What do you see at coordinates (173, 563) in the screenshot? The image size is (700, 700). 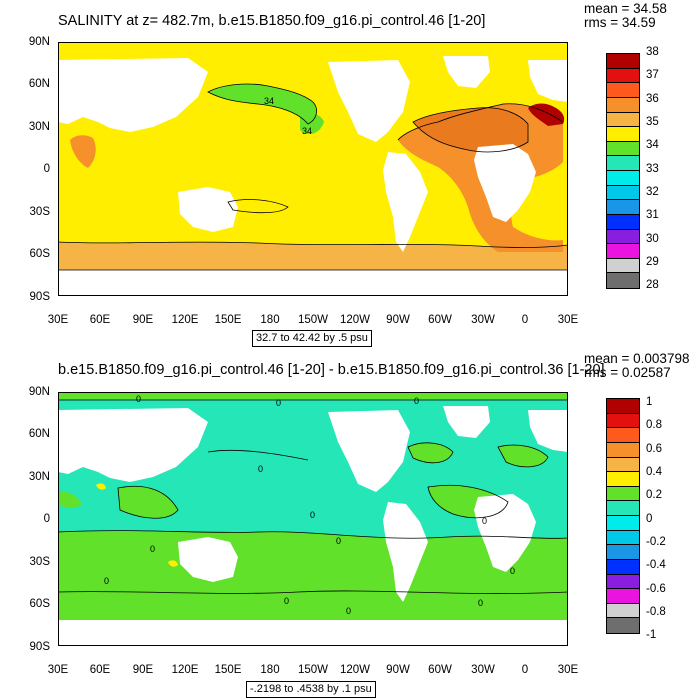 I see `local-maximum` at bounding box center [173, 563].